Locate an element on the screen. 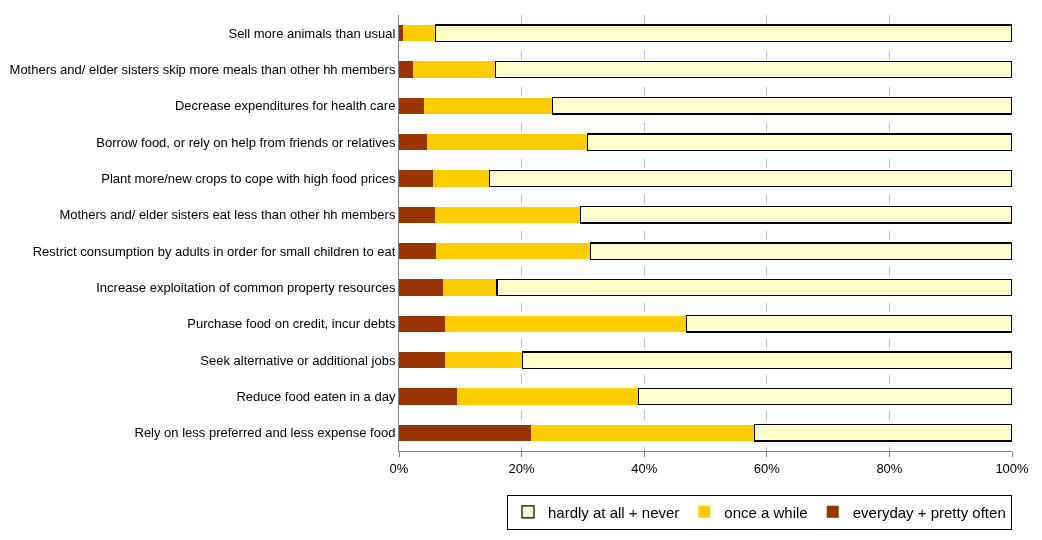 The image size is (1042, 540). y-tick-label: Rely on less preferred and less expense food is located at coordinates (265, 433).